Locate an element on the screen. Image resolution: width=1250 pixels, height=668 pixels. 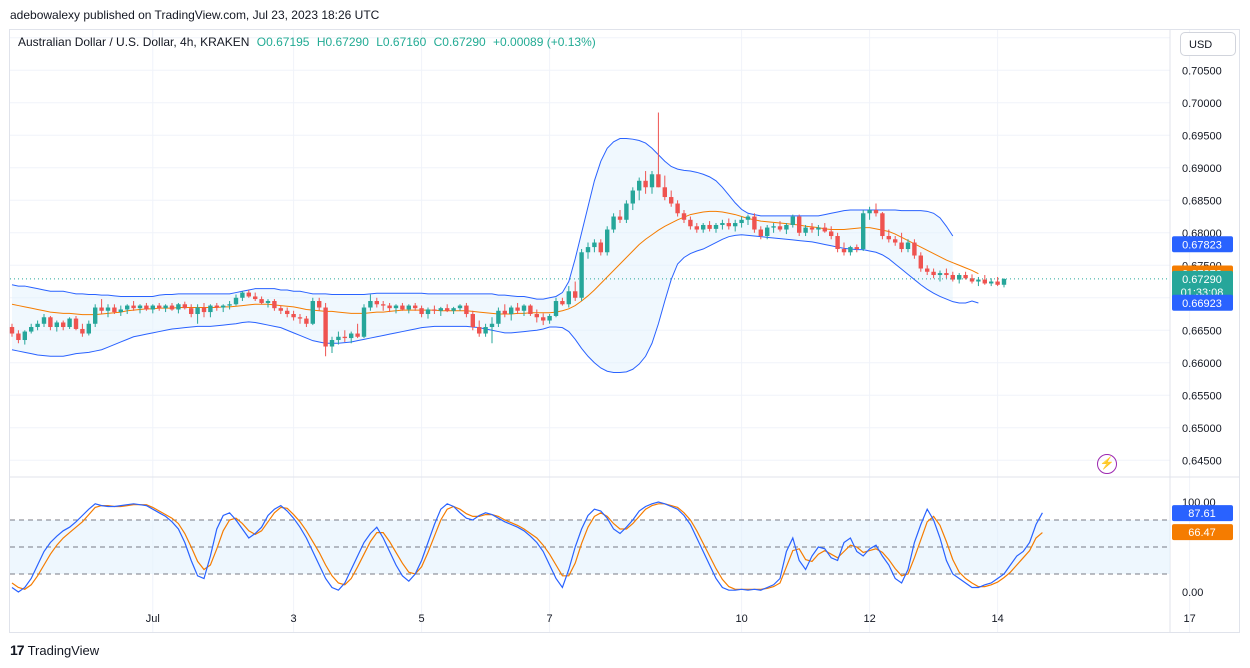
time-tick-label: 10 is located at coordinates (741, 619).